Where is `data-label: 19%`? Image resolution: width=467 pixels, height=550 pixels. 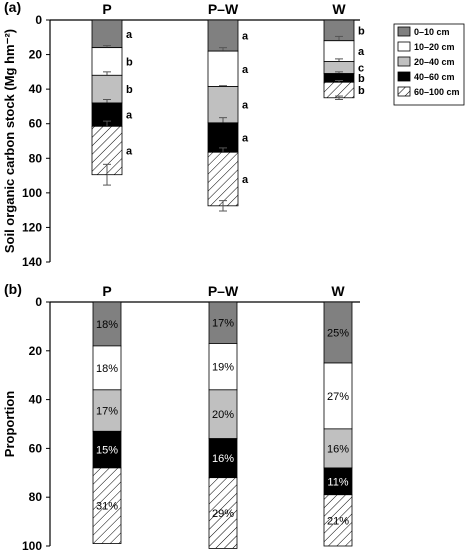
data-label: 19% is located at coordinates (223, 368).